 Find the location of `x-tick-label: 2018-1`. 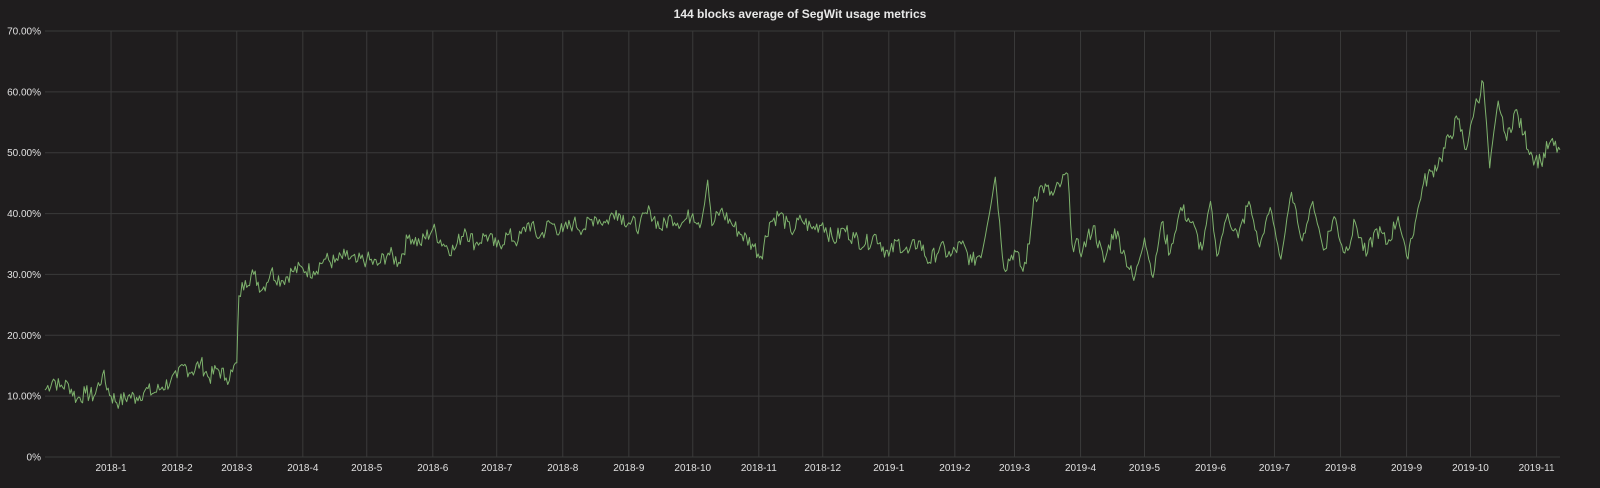

x-tick-label: 2018-1 is located at coordinates (111, 468).